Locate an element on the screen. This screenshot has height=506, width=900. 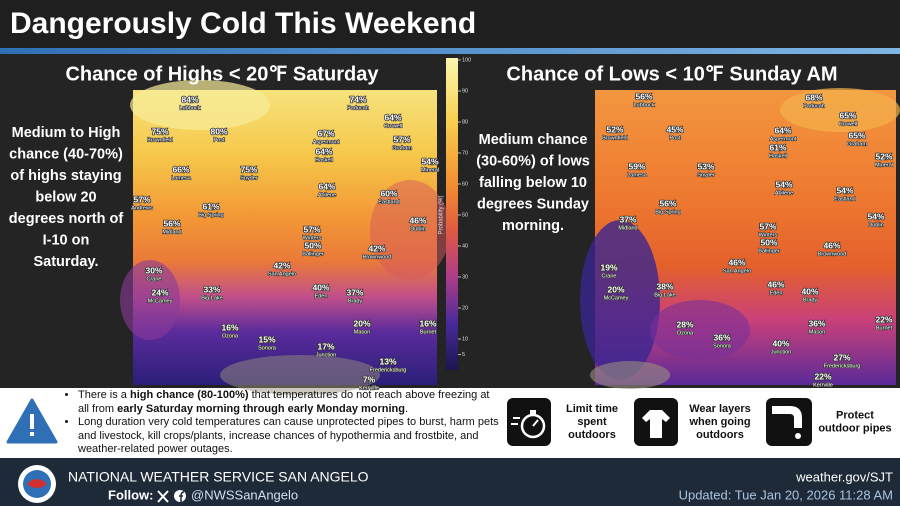
point-value: 61% is located at coordinates (777, 147).